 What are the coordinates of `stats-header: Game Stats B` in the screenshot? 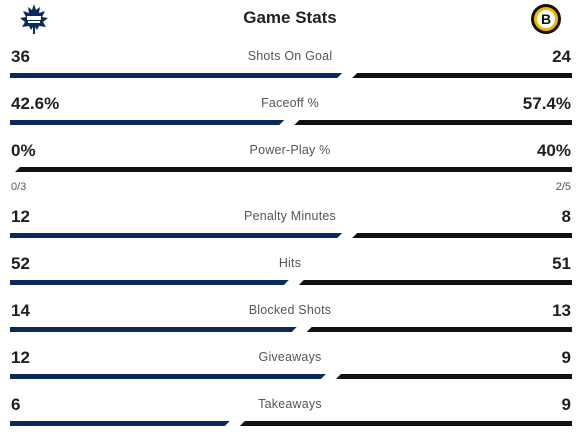 It's located at (290, 19).